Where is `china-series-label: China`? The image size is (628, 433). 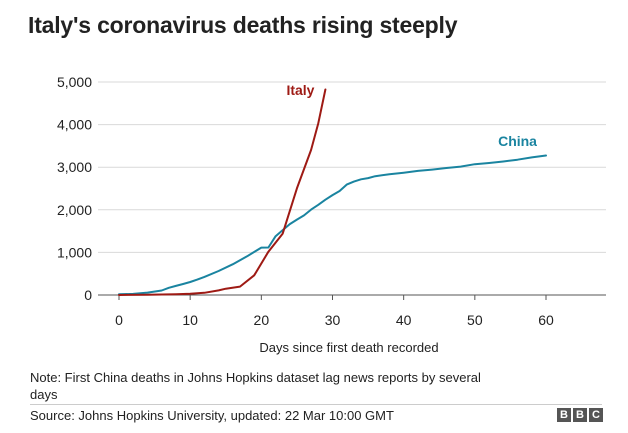
china-series-label: China is located at coordinates (517, 141).